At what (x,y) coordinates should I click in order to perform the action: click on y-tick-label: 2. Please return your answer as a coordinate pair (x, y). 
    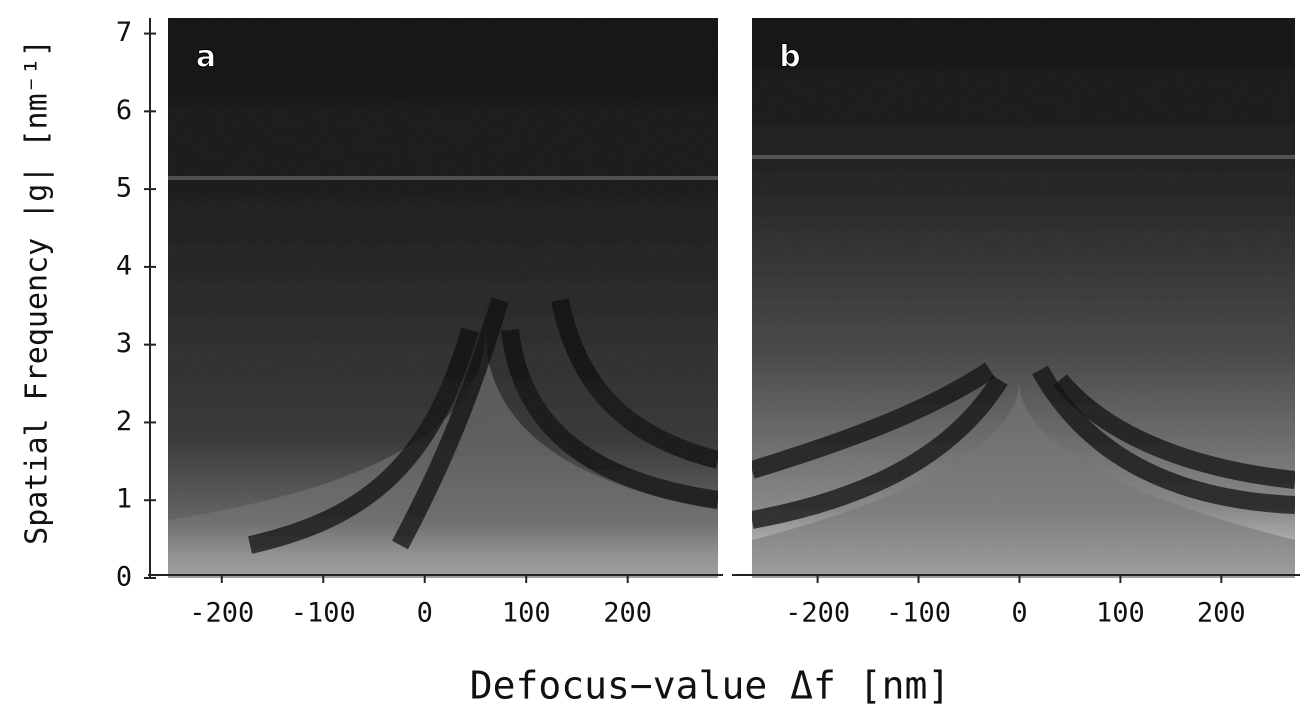
    Looking at the image, I should click on (124, 421).